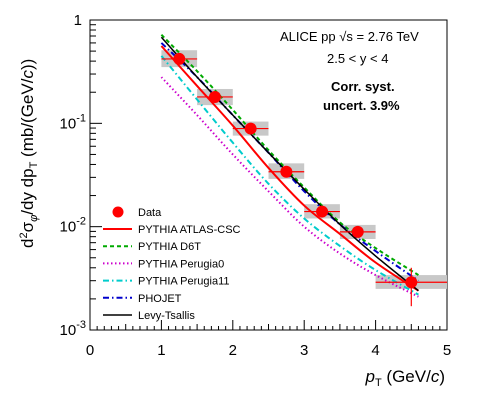 Image resolution: width=498 pixels, height=406 pixels. What do you see at coordinates (304, 350) in the screenshot?
I see `x-tick-label: 3` at bounding box center [304, 350].